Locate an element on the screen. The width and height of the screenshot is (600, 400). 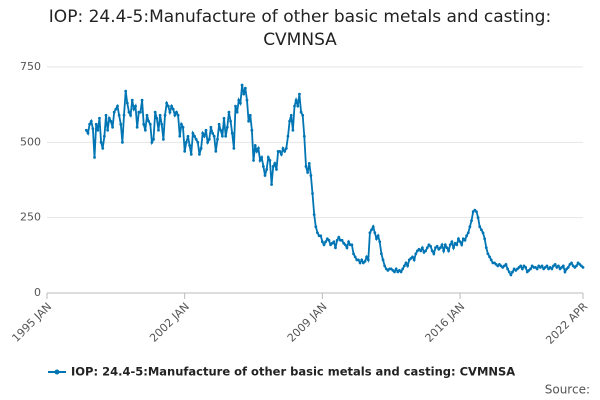
source: Source: is located at coordinates (567, 390).